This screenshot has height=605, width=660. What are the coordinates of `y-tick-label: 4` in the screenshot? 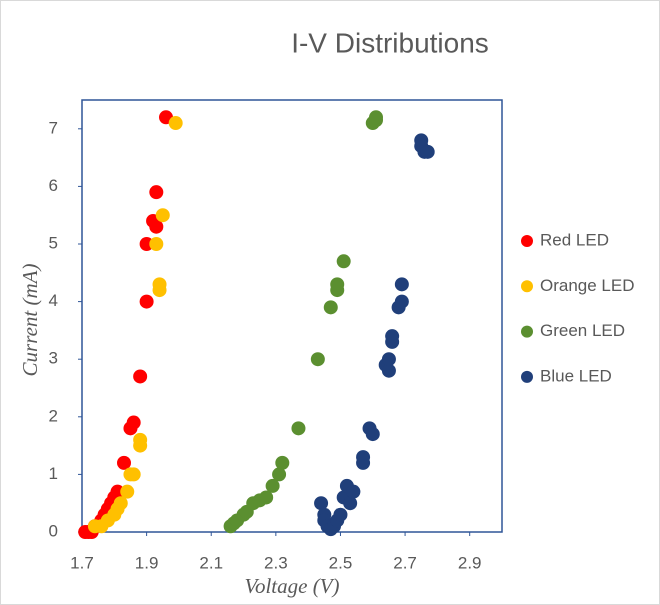 It's located at (53, 300).